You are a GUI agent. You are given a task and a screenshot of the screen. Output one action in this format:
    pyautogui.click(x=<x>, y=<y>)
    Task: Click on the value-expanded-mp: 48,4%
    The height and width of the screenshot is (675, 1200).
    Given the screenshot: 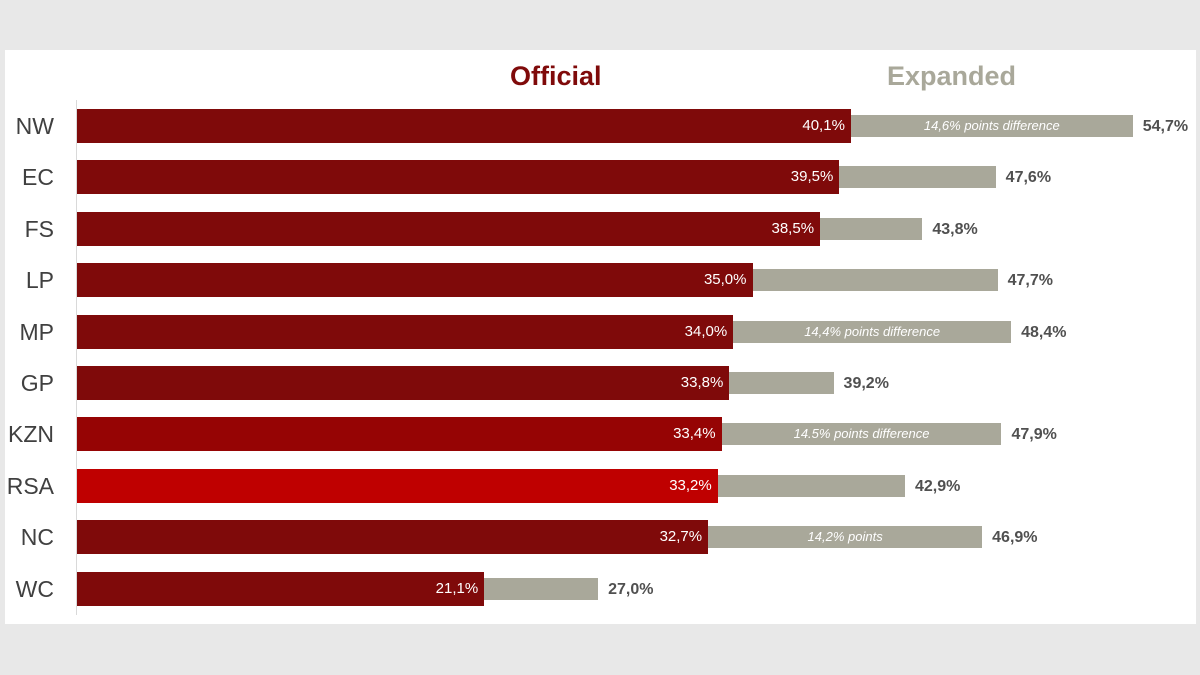 What is the action you would take?
    pyautogui.click(x=1044, y=332)
    